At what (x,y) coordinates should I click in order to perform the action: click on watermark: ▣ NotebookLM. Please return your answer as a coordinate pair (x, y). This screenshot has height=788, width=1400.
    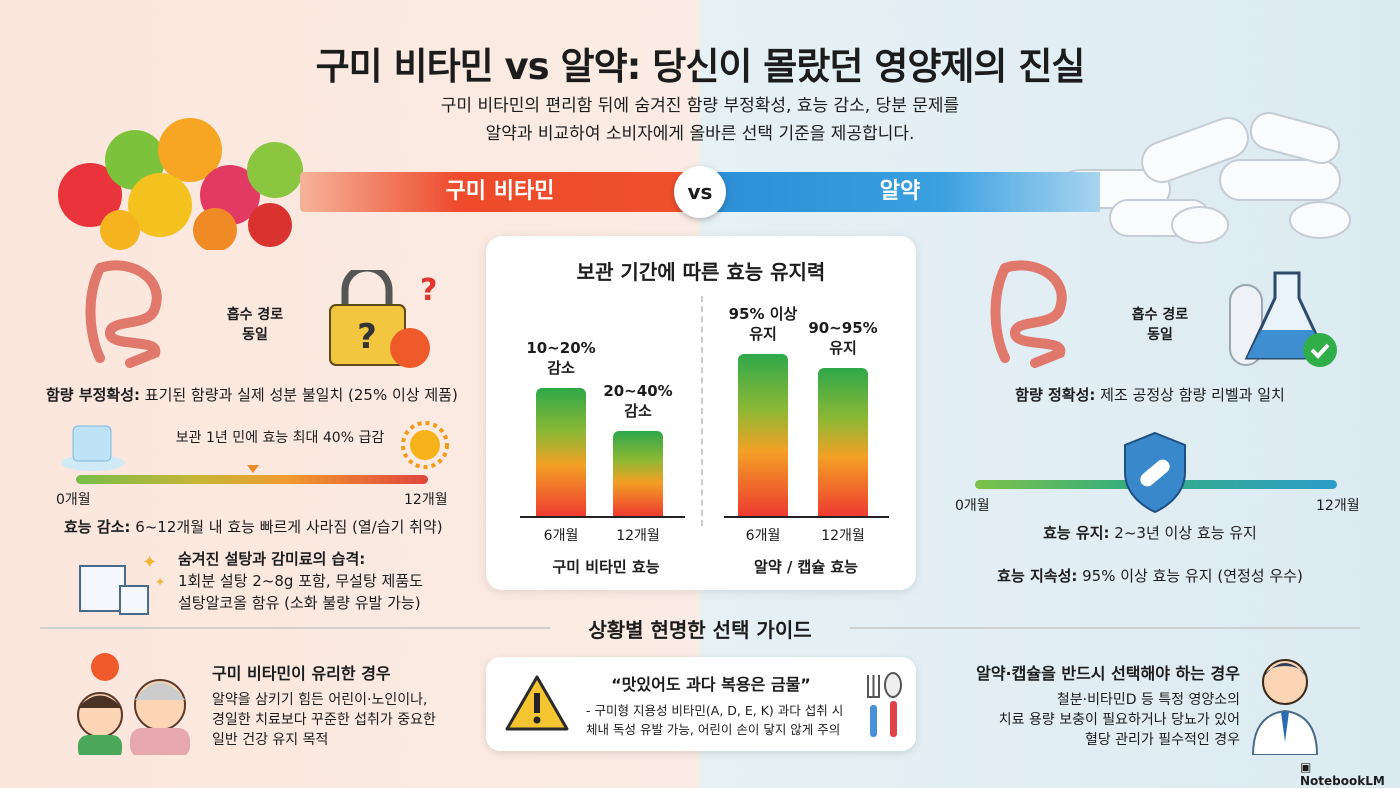
    Looking at the image, I should click on (1342, 774).